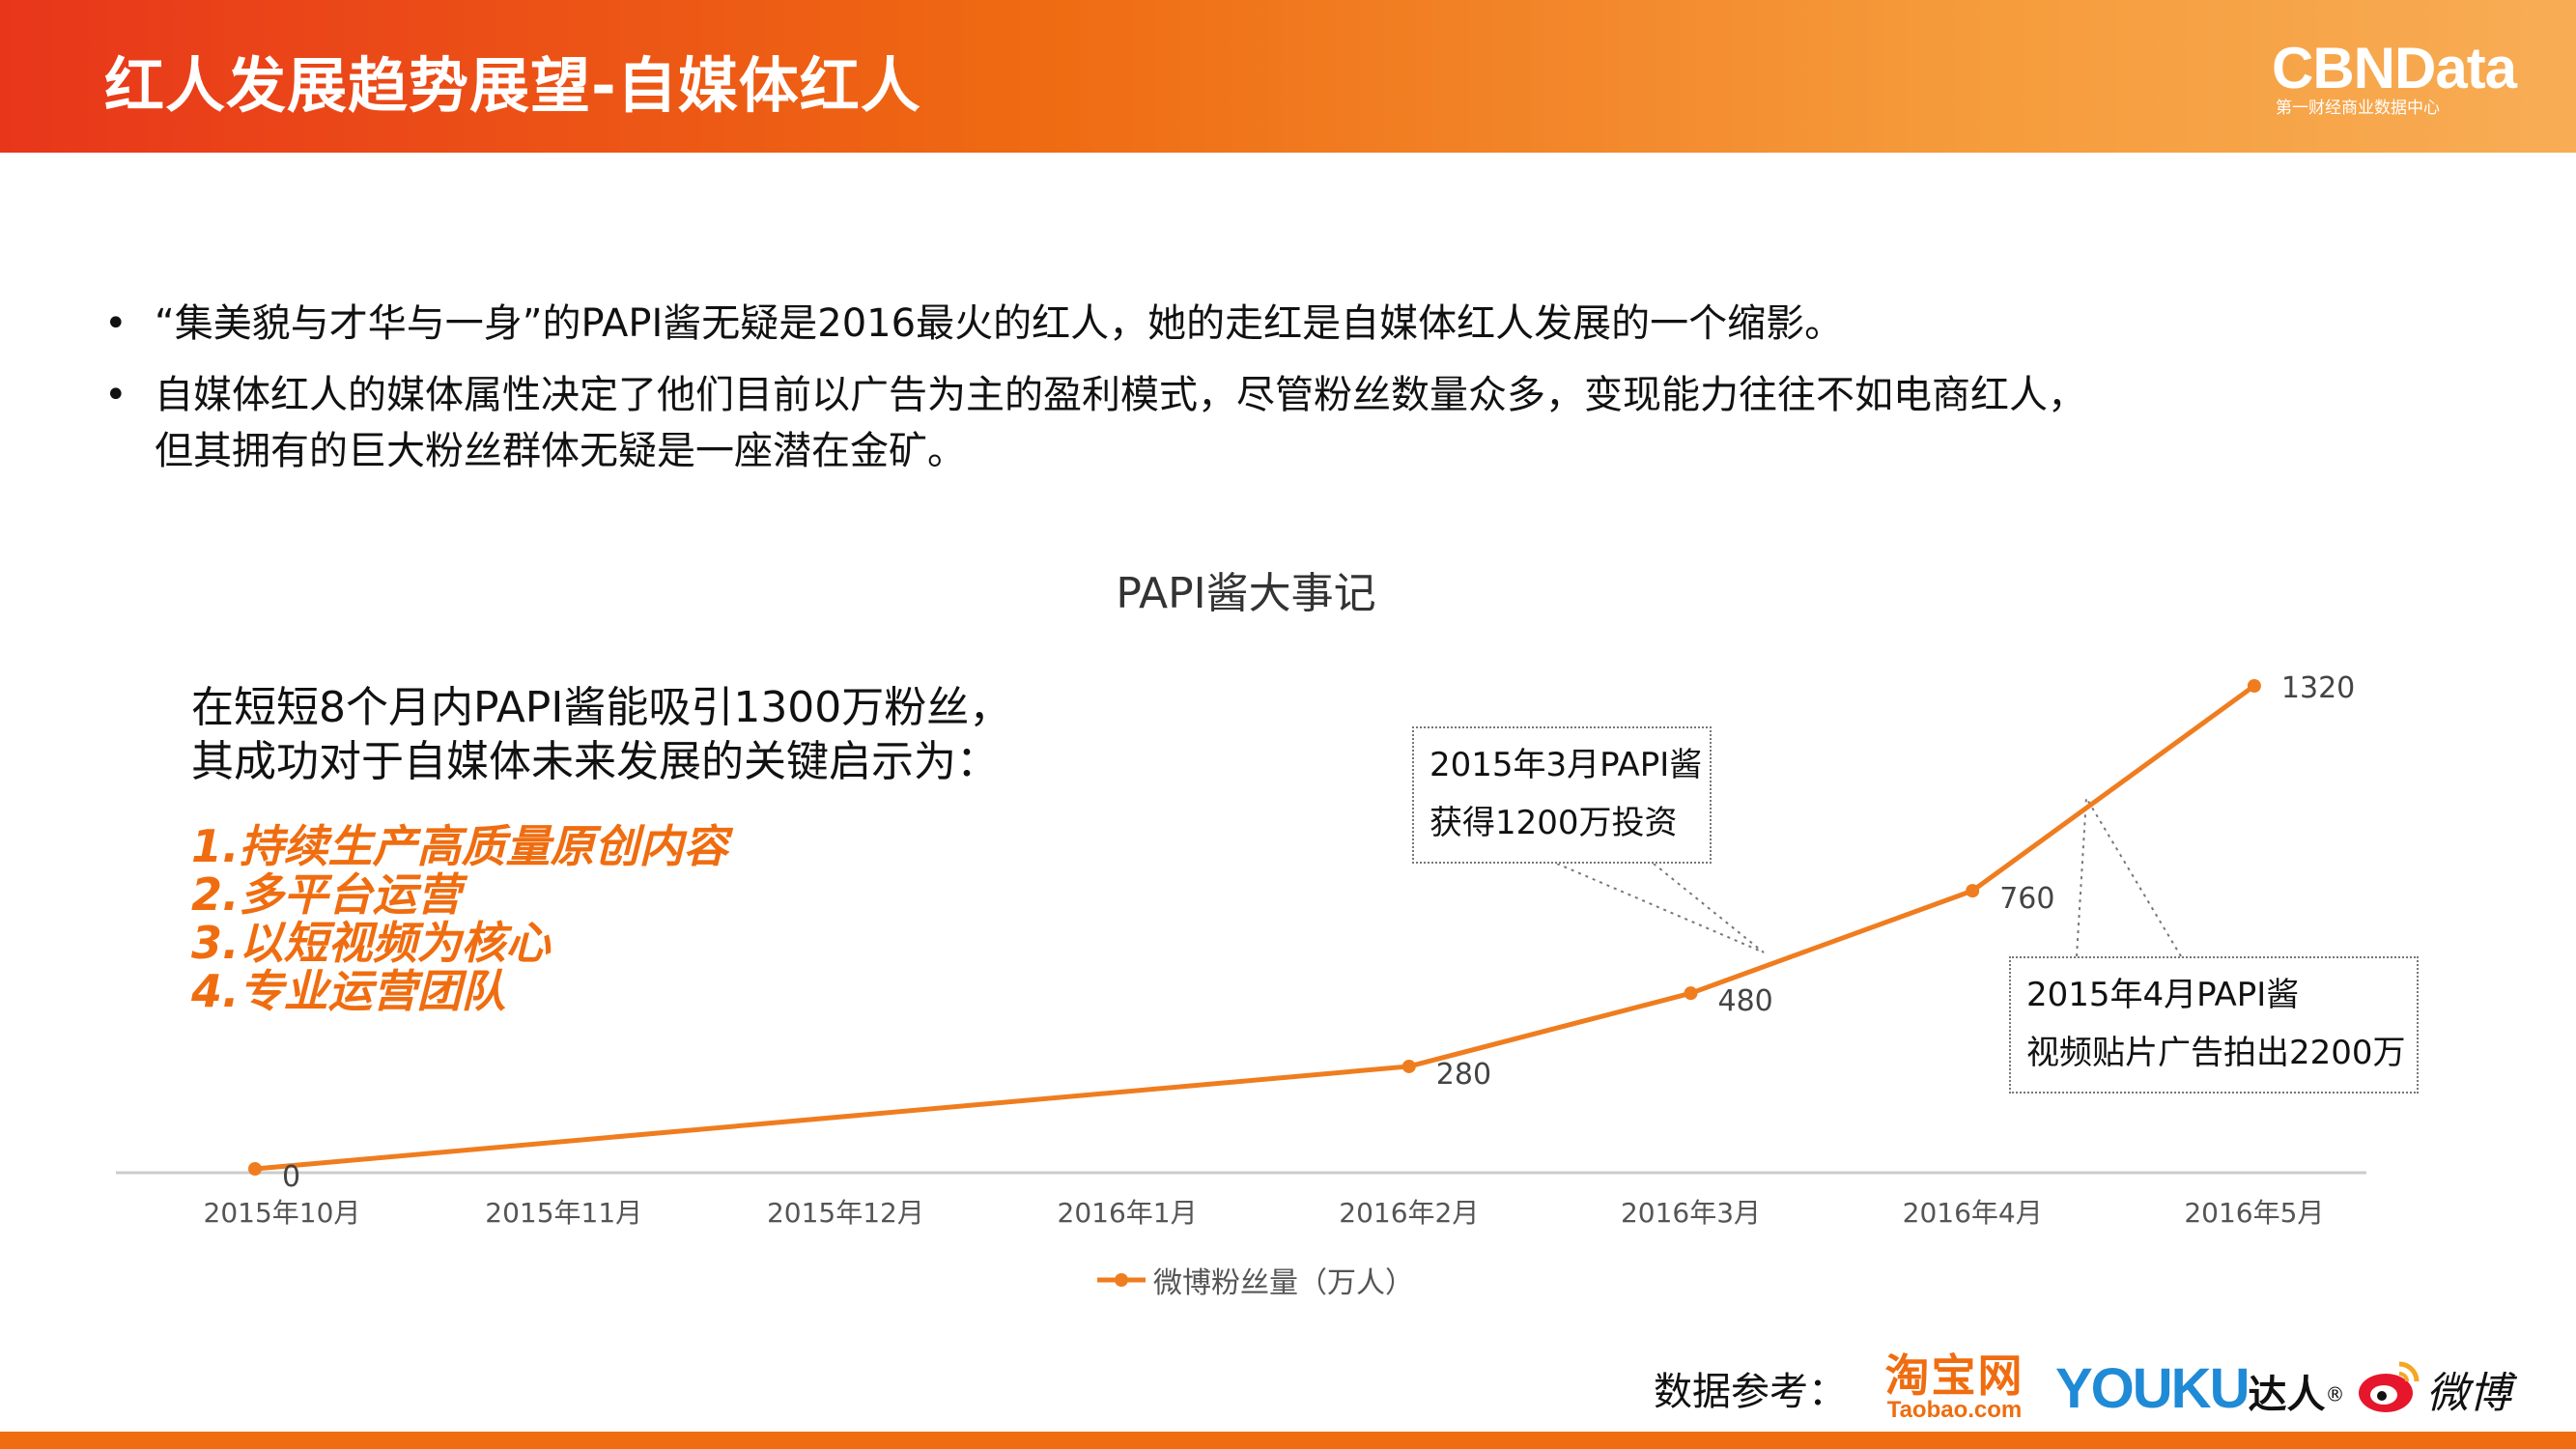 The height and width of the screenshot is (1449, 2576). Describe the element at coordinates (1246, 593) in the screenshot. I see `chart-title: PAPI酱大事记` at that location.